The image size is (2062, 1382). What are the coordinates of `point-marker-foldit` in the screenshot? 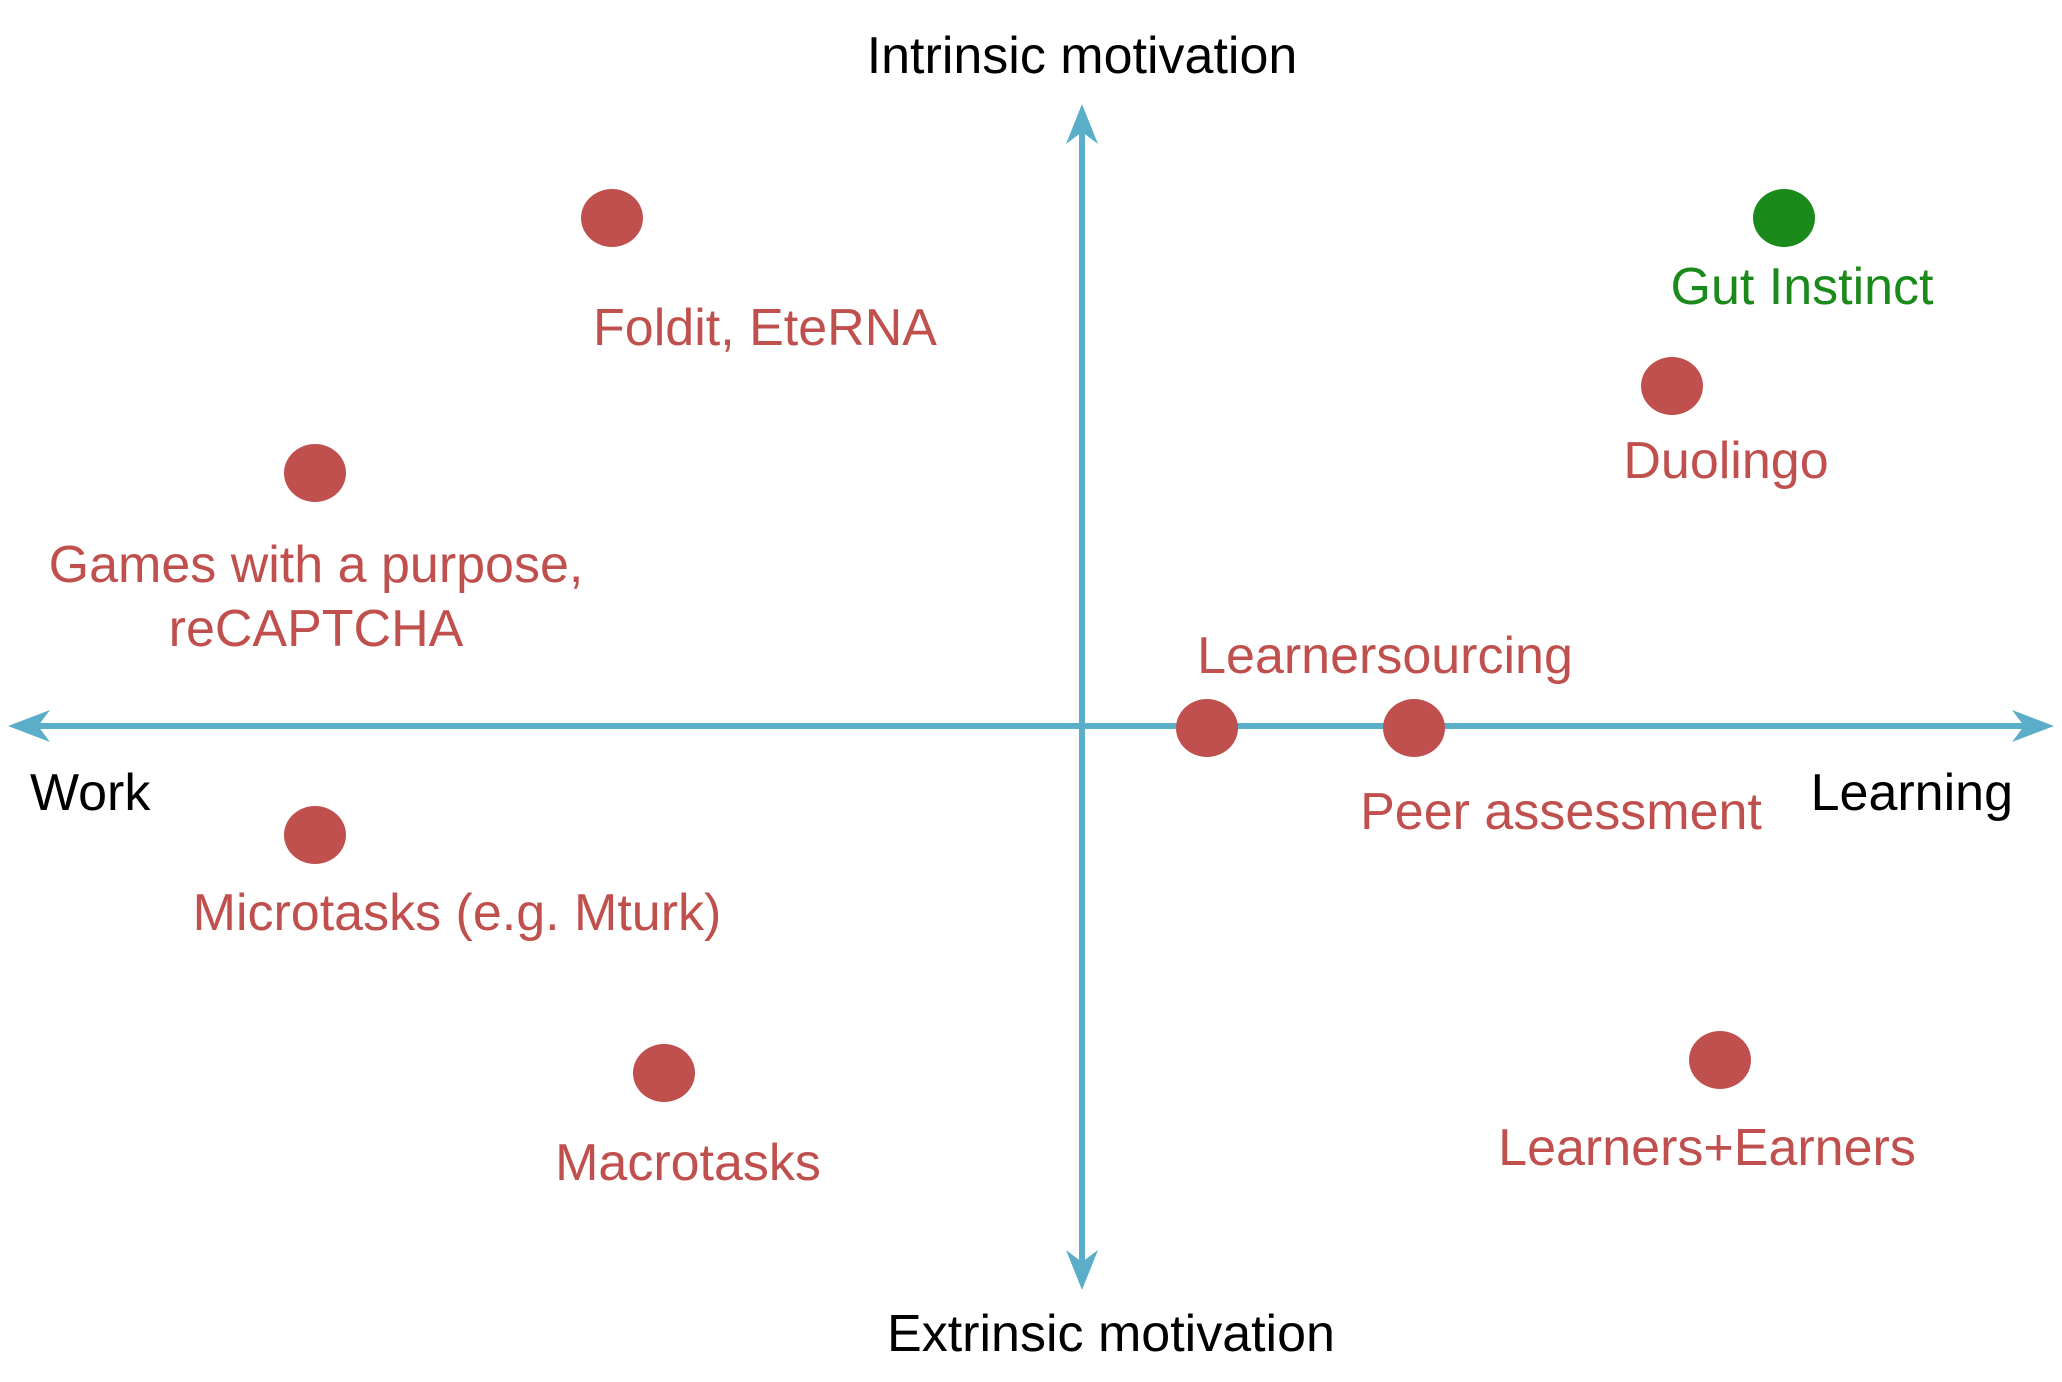 It's located at (612, 218).